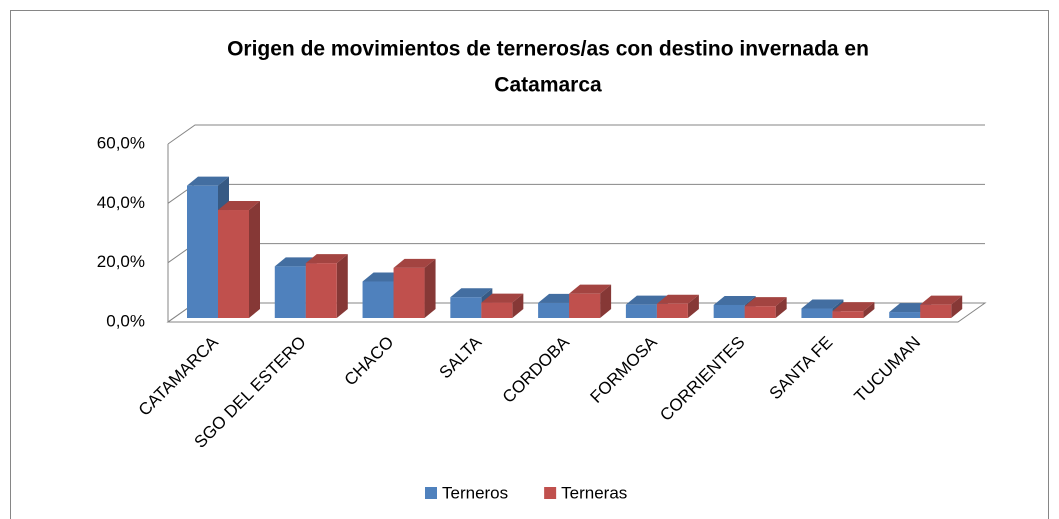 The width and height of the screenshot is (1059, 519). What do you see at coordinates (548, 85) in the screenshot?
I see `chart-title: Catamarca` at bounding box center [548, 85].